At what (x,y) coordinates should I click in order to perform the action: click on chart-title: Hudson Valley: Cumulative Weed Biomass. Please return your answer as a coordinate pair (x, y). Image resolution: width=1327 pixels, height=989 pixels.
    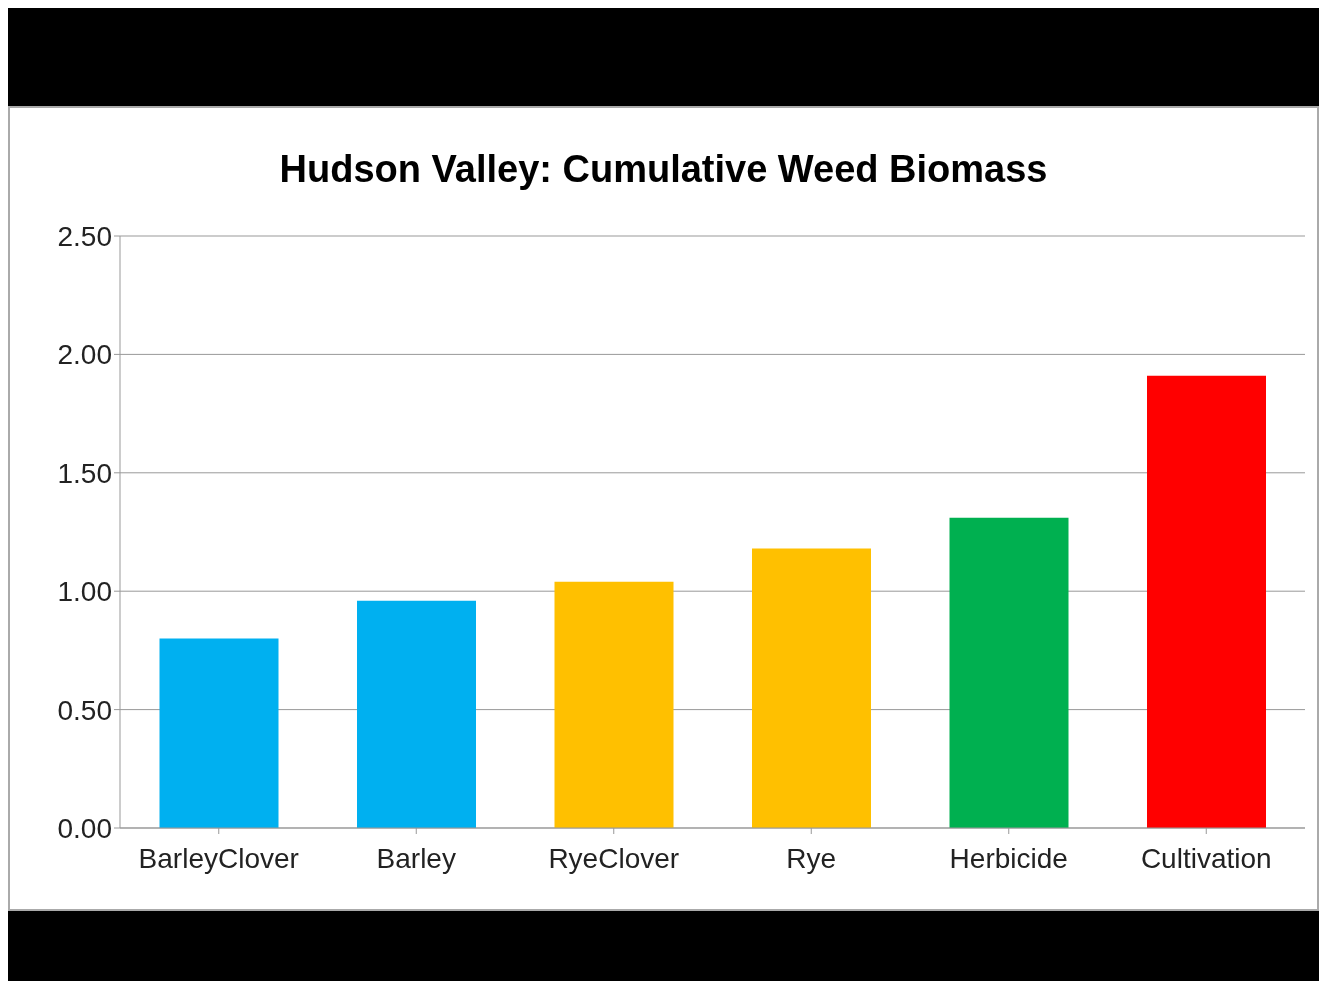
    Looking at the image, I should click on (663, 169).